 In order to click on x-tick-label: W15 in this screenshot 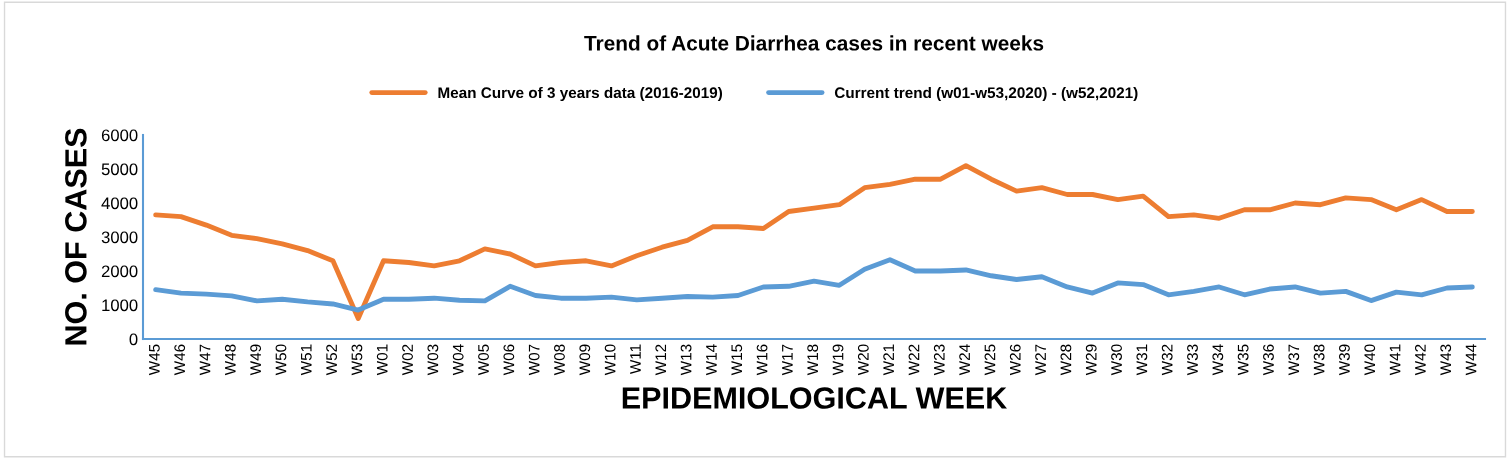, I will do `click(737, 360)`.